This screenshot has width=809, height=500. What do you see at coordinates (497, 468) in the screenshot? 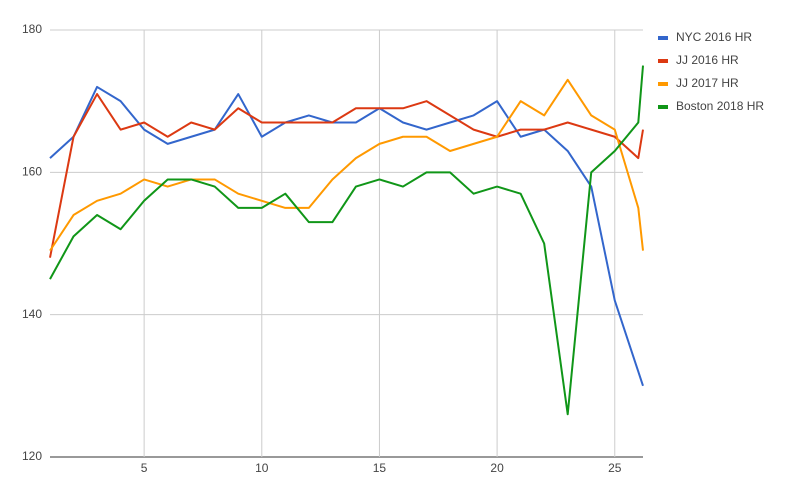
I see `x-tick-label: 20` at bounding box center [497, 468].